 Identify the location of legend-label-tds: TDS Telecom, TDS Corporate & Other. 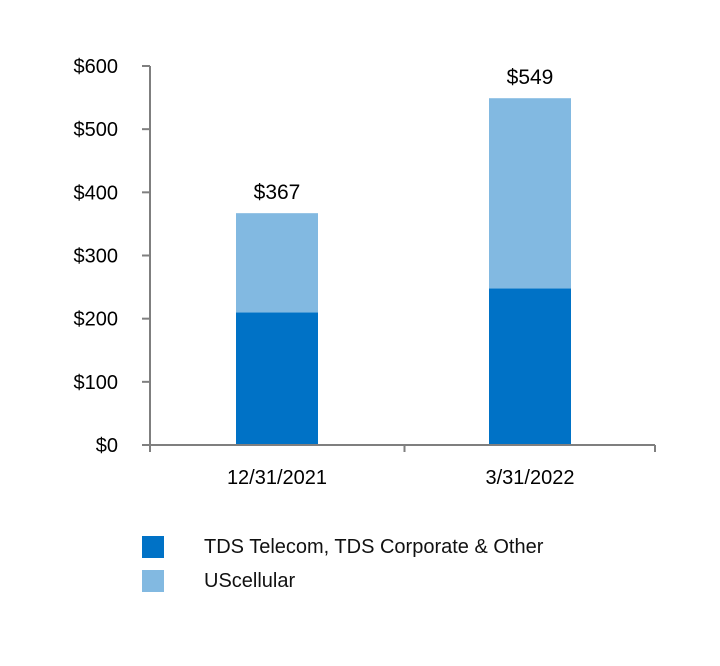
(374, 546).